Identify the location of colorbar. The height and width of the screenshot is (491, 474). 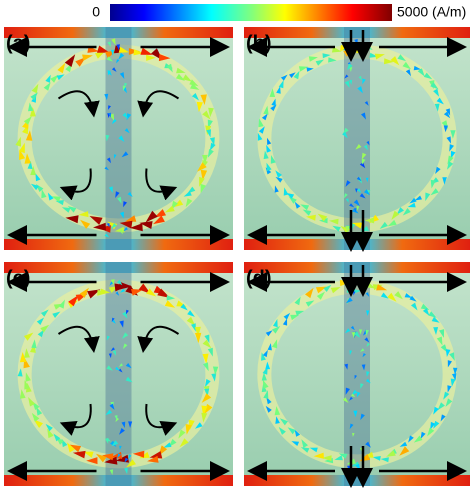
(251, 12).